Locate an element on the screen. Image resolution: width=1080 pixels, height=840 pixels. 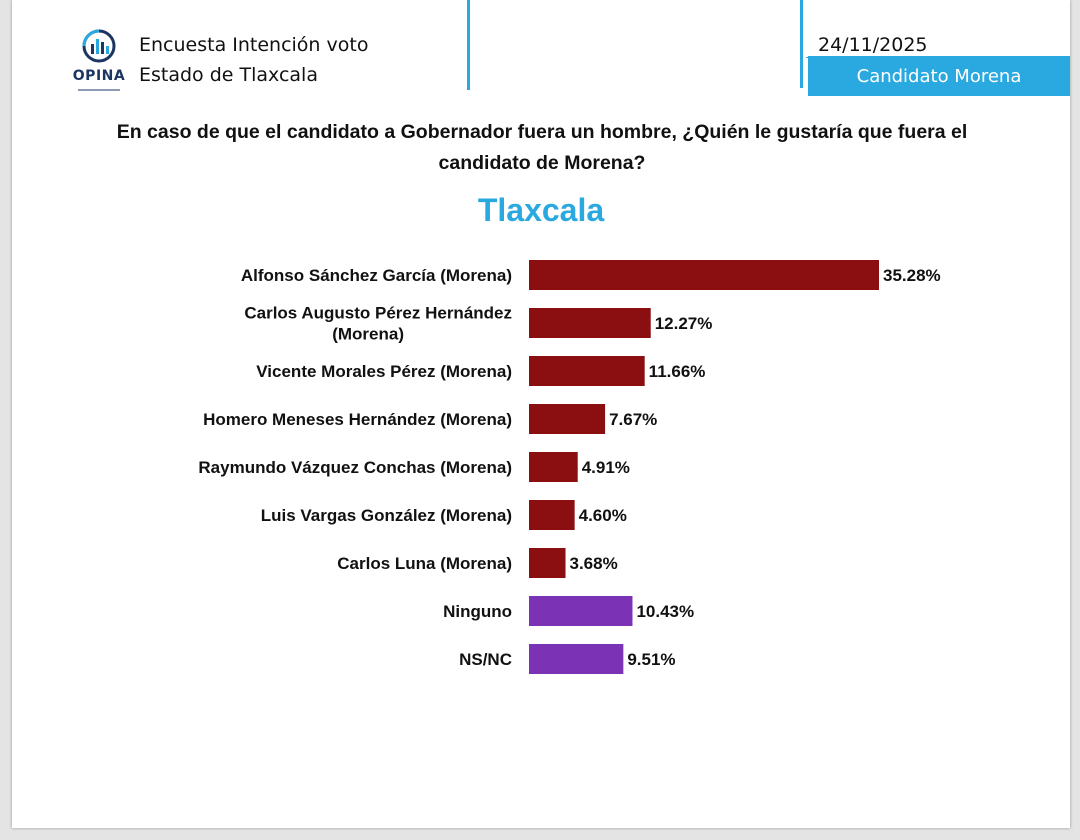
category-label-6: Carlos Luna (Morena) is located at coordinates (424, 563).